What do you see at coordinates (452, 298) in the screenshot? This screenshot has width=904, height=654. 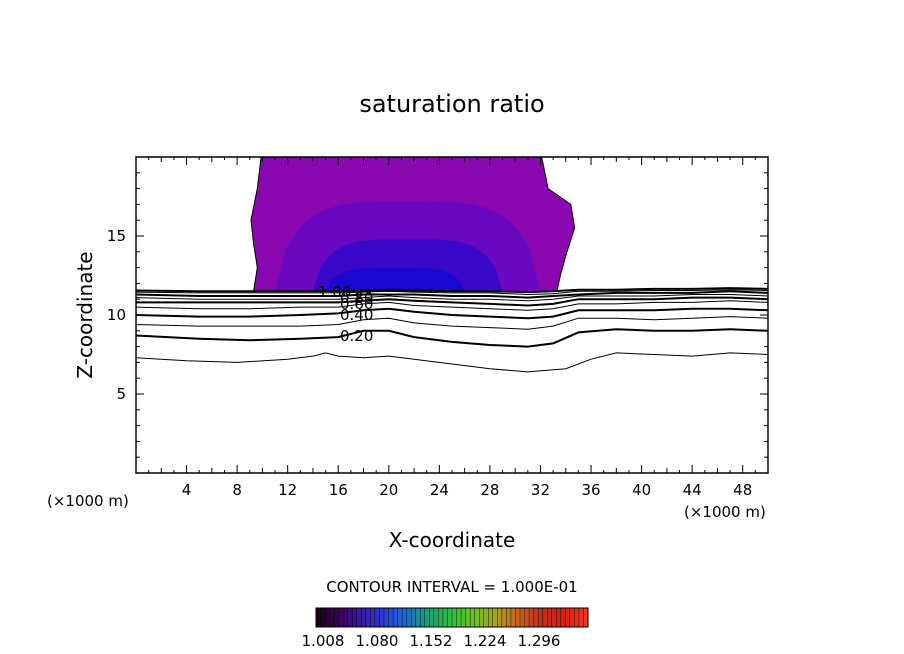 I see `contour-line-0.70` at bounding box center [452, 298].